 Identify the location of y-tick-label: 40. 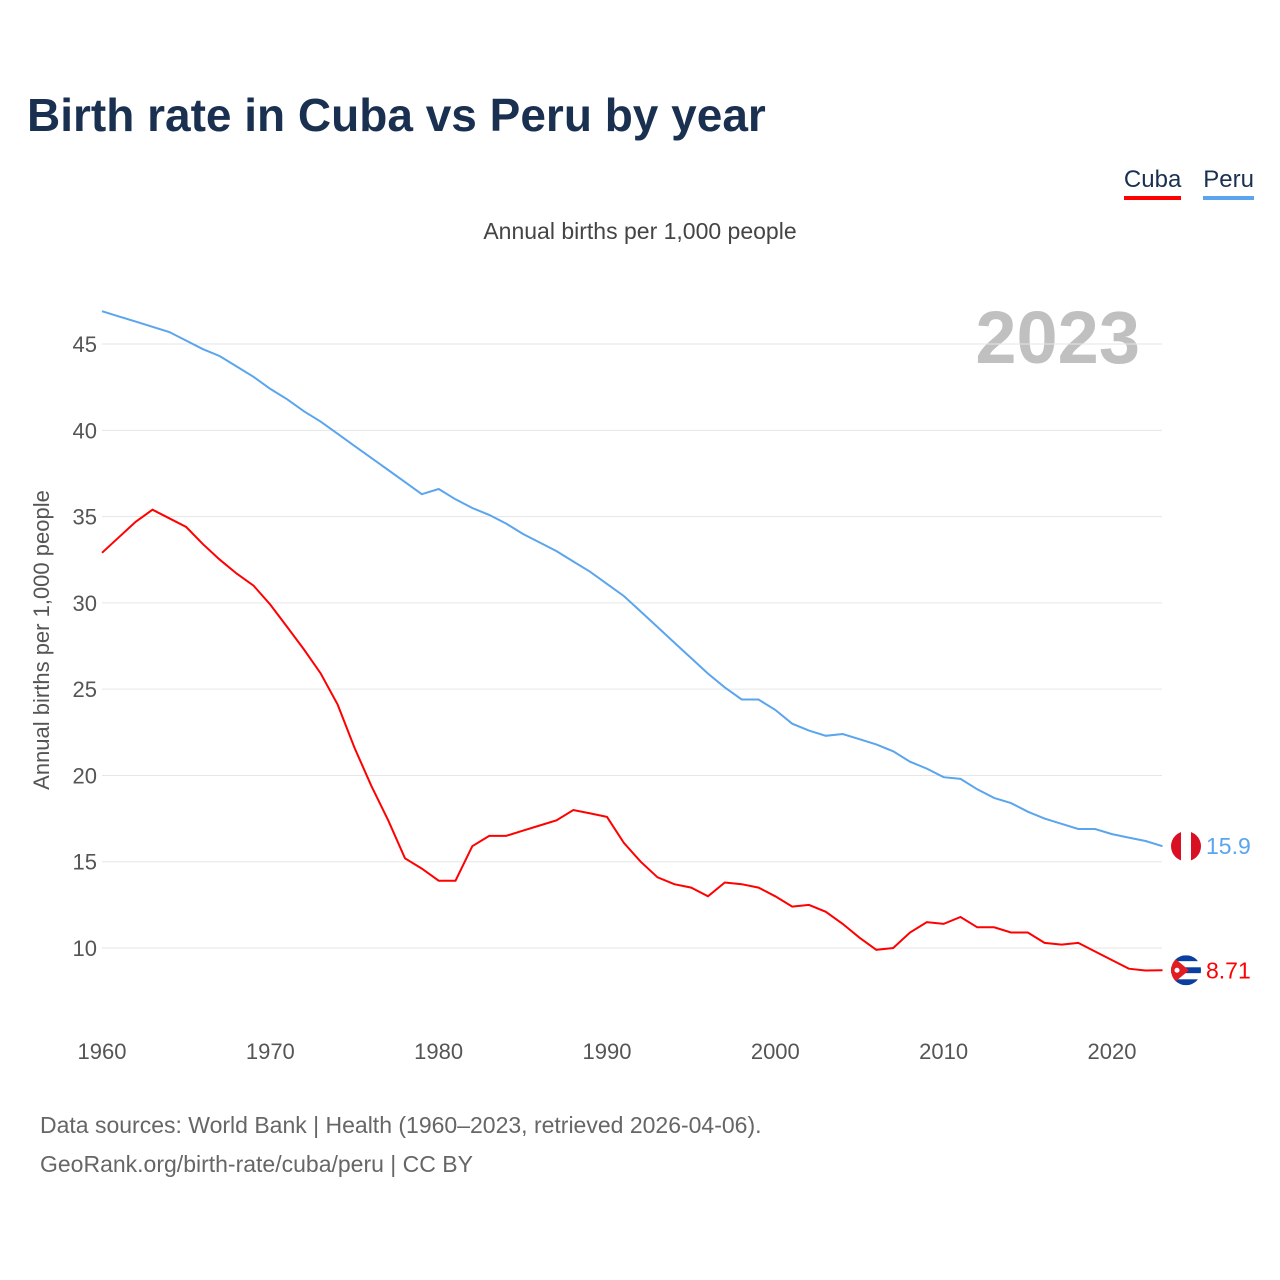
(85, 430).